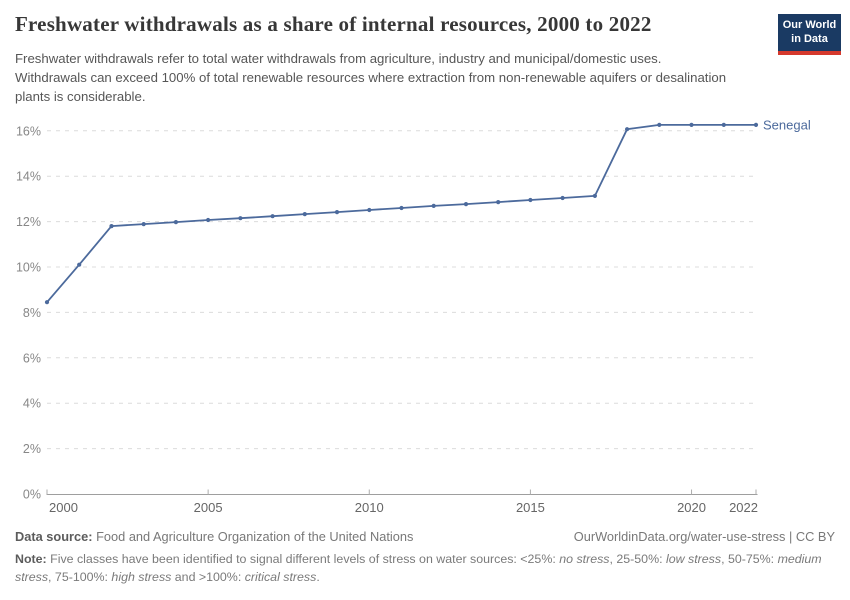  What do you see at coordinates (787, 124) in the screenshot?
I see `entity-label: Senegal` at bounding box center [787, 124].